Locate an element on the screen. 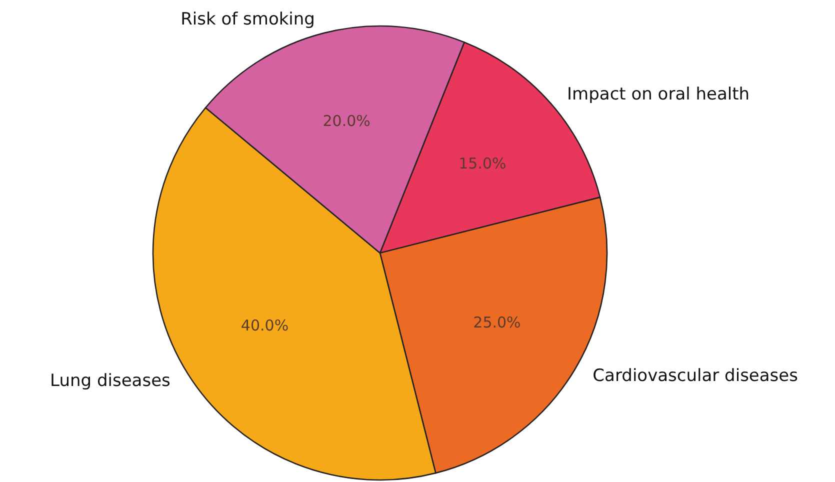  slice-label: Risk of smoking is located at coordinates (247, 20).